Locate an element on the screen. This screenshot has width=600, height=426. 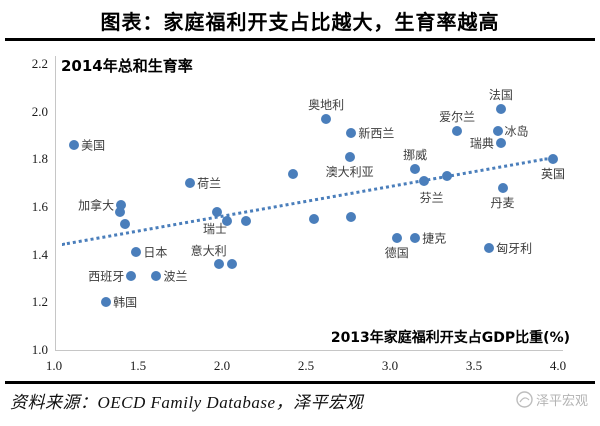
point-label: 意大利 is located at coordinates (208, 251).